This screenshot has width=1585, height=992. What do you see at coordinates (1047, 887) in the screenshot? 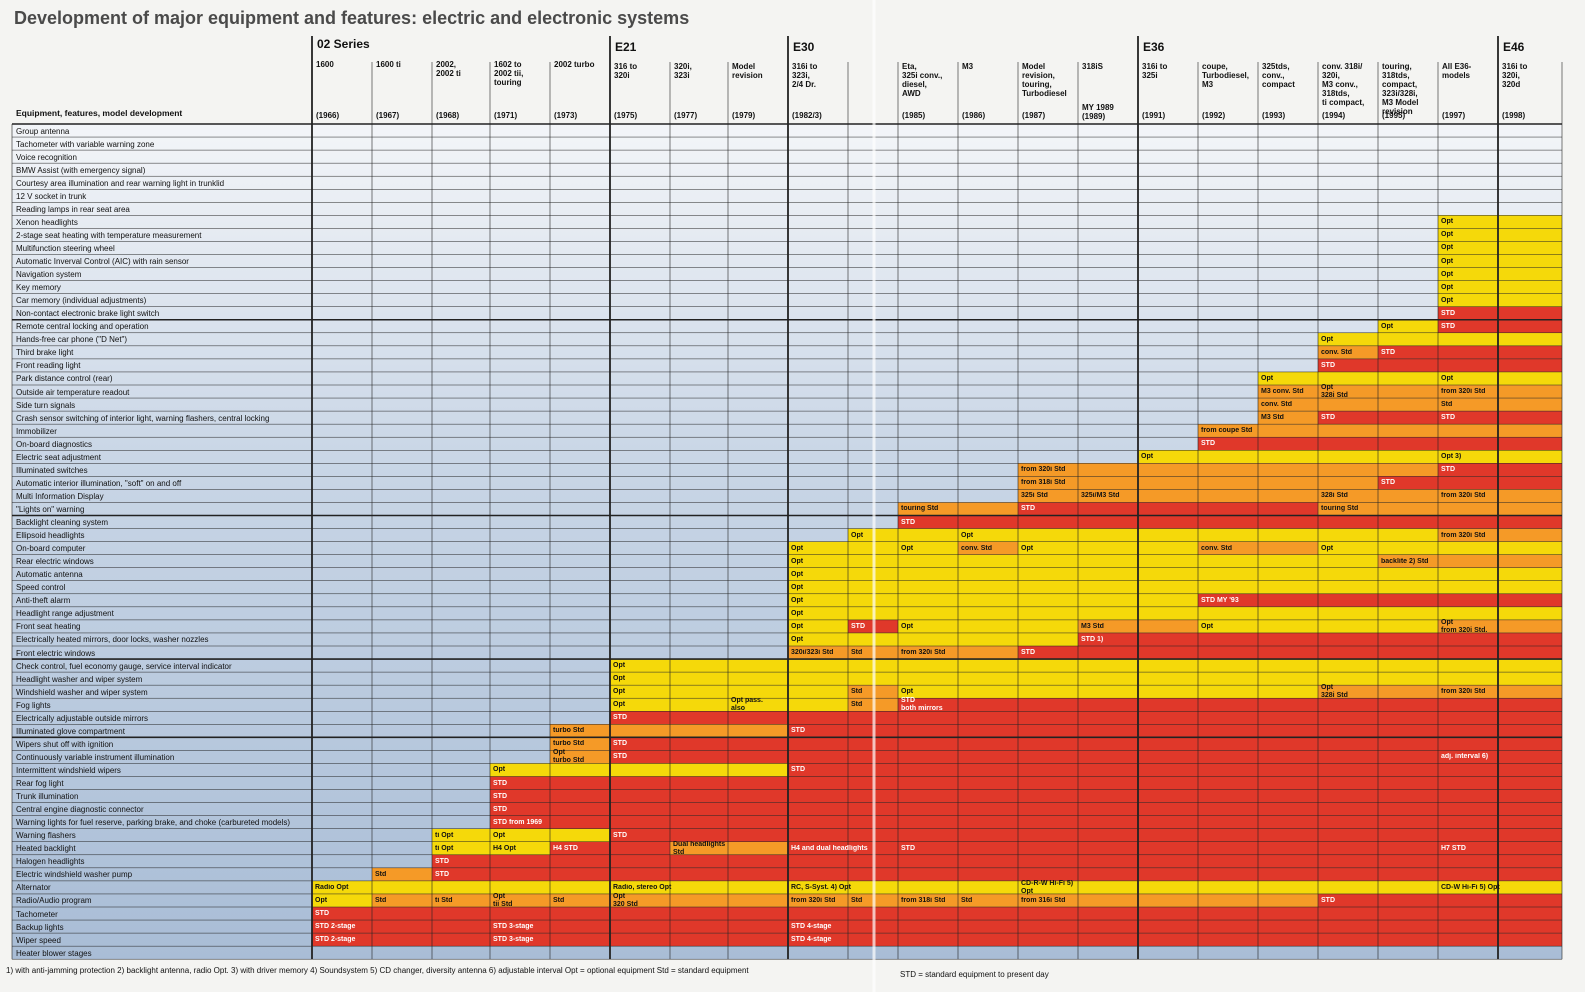
I see `cell-text: CD-R-W Hi-Fi 5) Opt` at bounding box center [1047, 887].